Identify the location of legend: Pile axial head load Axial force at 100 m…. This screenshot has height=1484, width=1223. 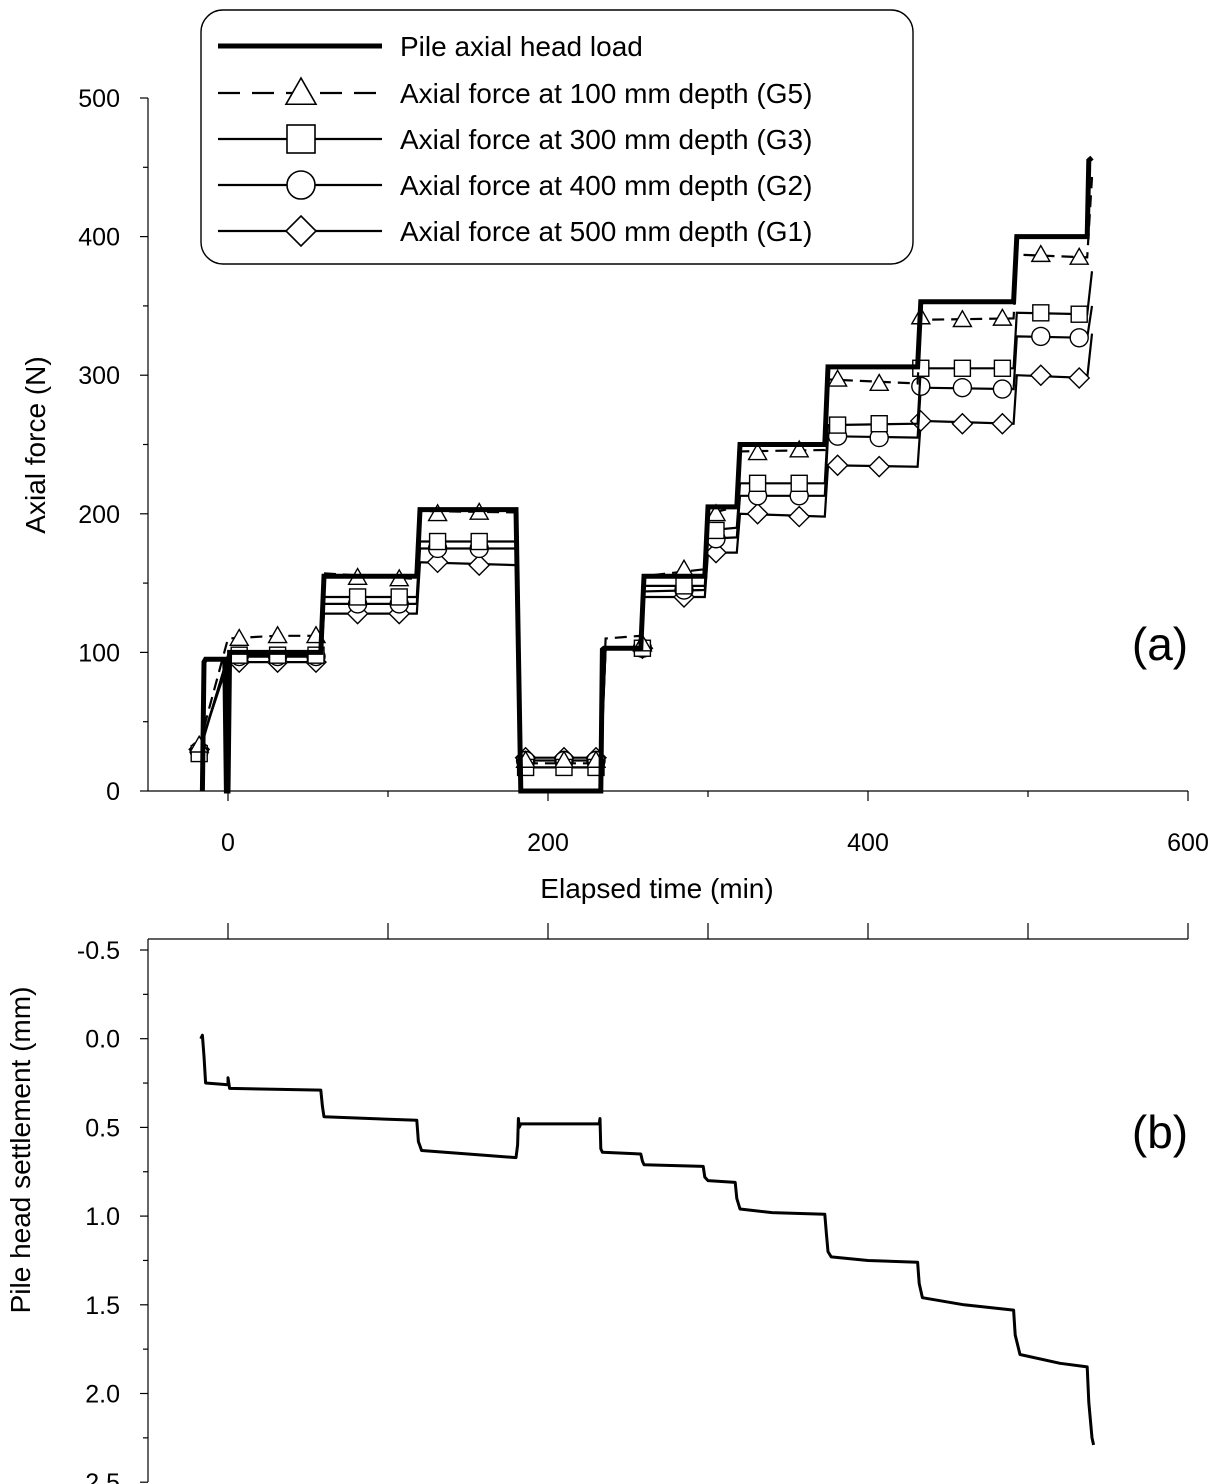
(557, 137).